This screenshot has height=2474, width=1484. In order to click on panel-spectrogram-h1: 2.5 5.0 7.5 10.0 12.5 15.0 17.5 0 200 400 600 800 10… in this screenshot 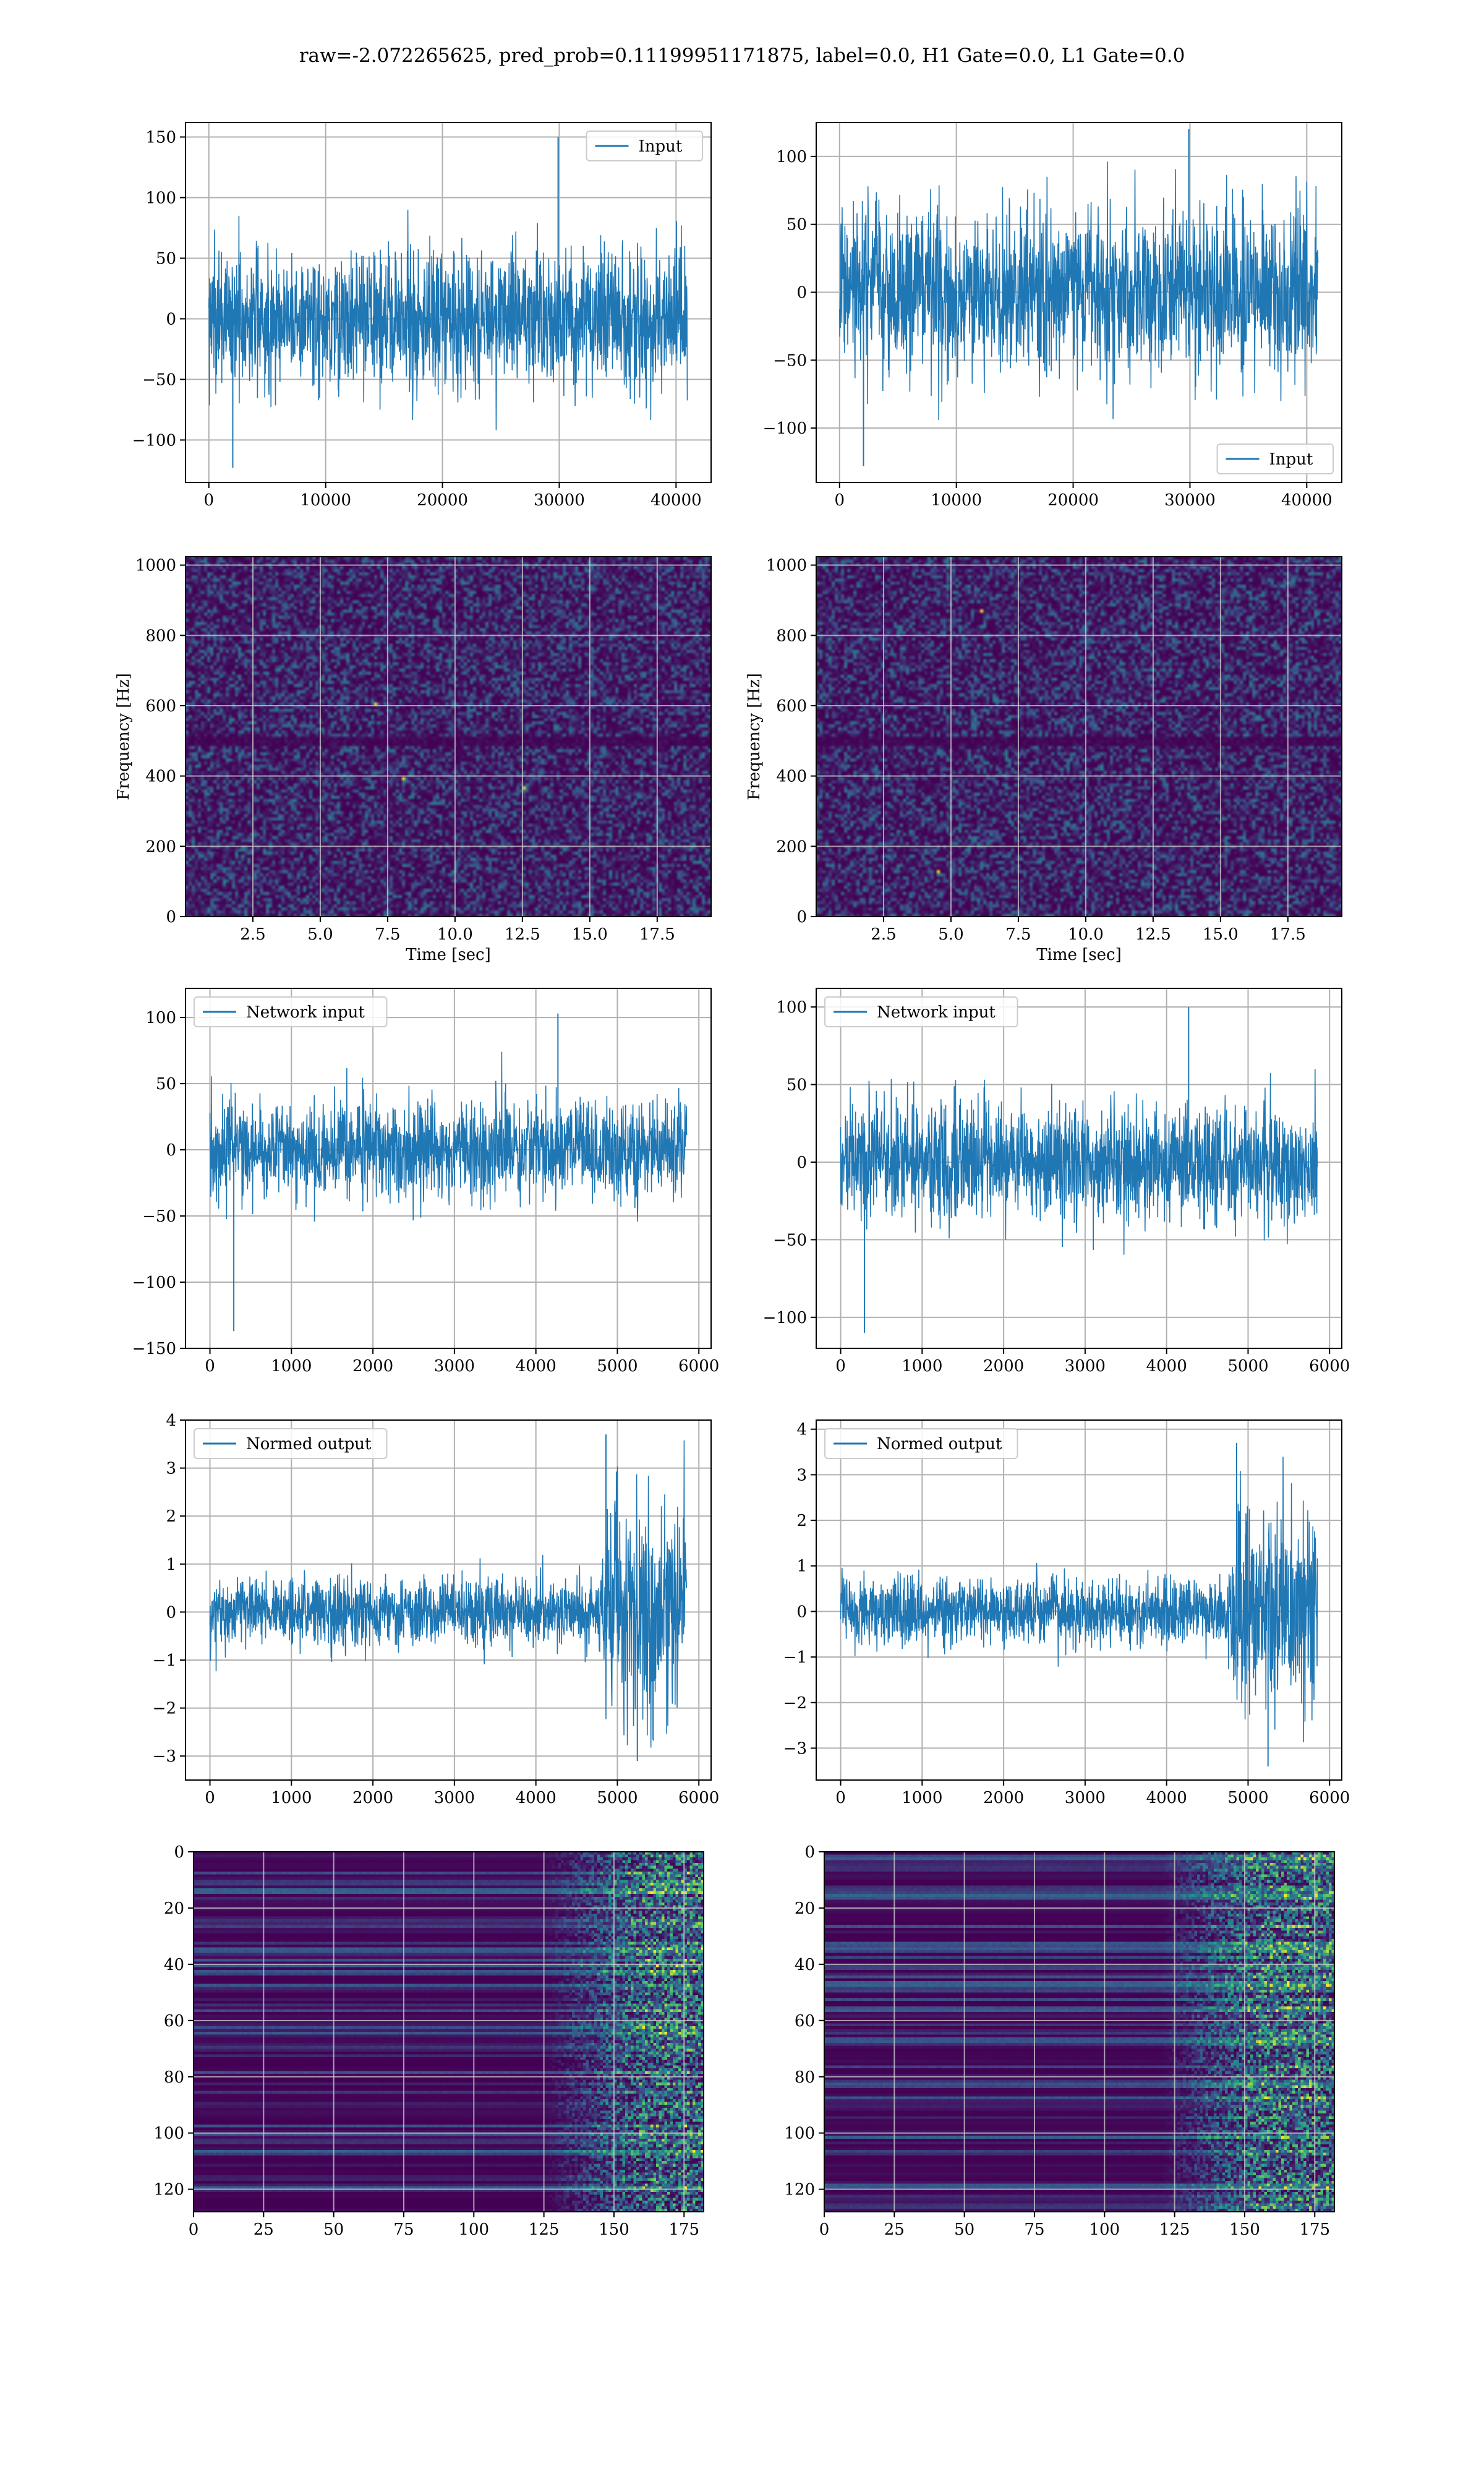, I will do `click(413, 760)`.